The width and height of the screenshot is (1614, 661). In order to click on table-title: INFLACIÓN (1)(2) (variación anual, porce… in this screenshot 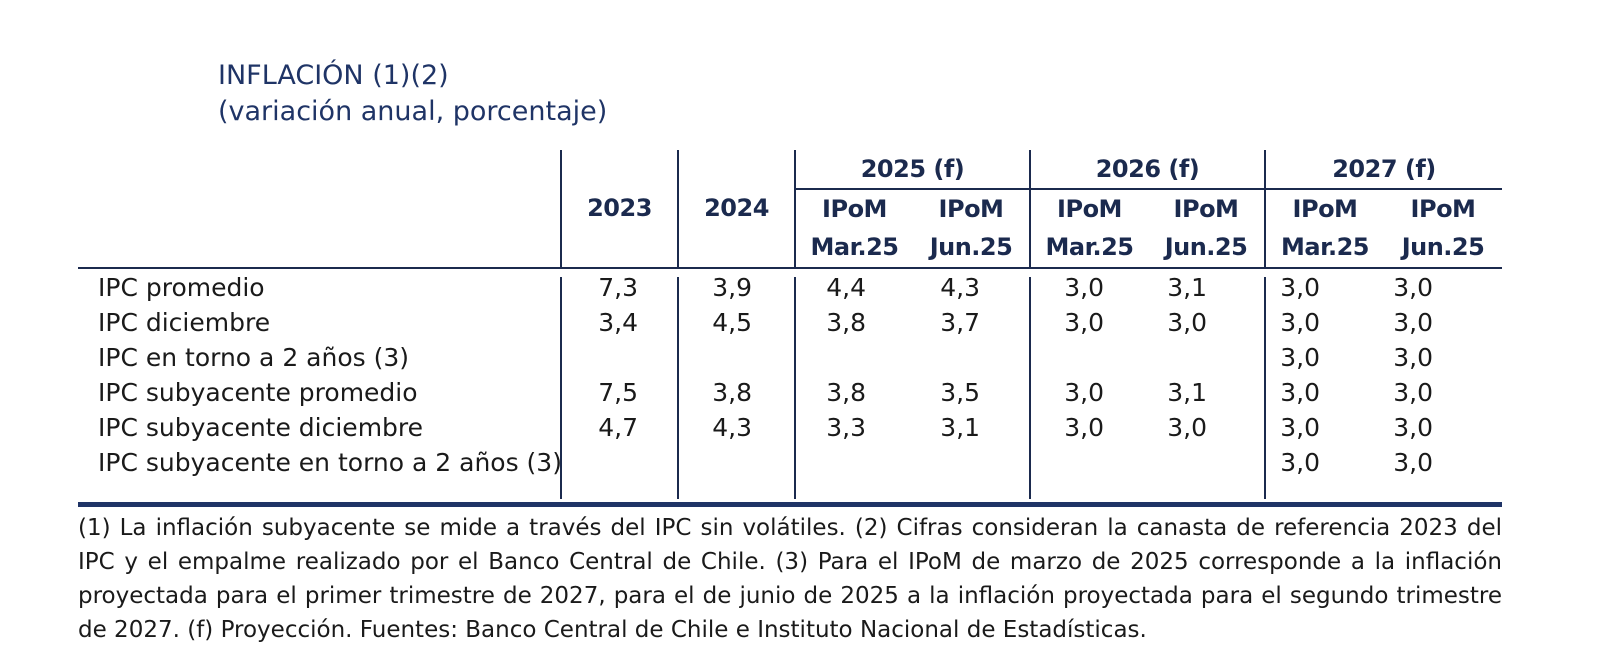, I will do `click(412, 94)`.